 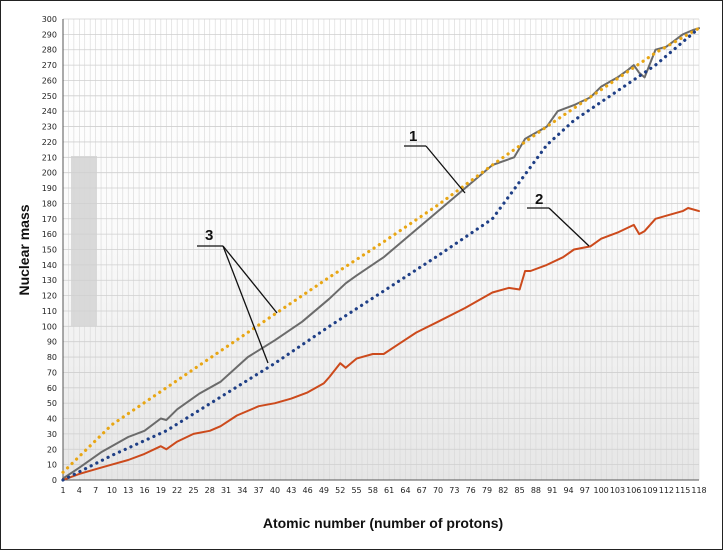 I want to click on x-tick-label: 103, so click(x=617, y=490).